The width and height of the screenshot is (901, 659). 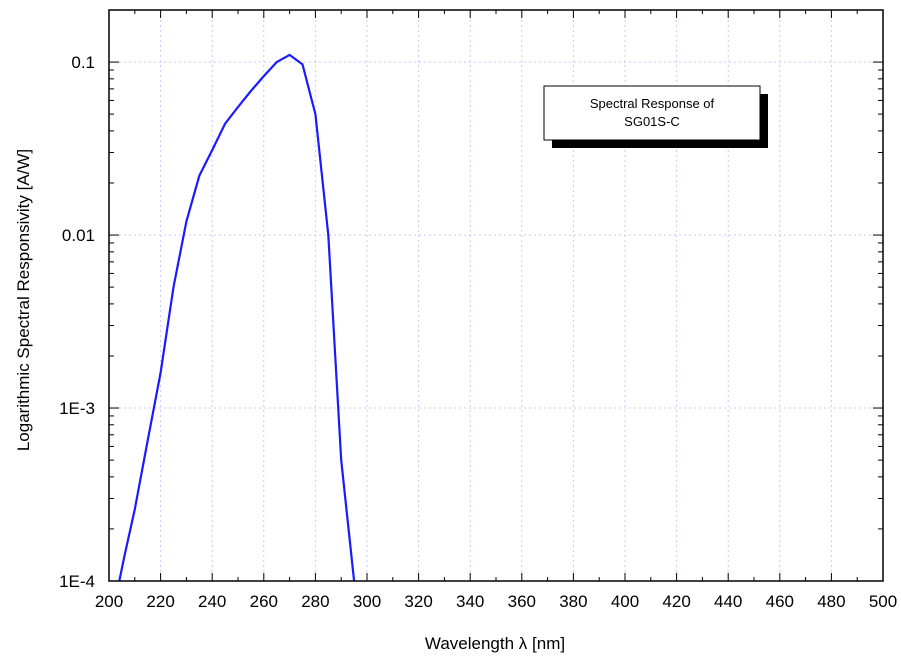 What do you see at coordinates (883, 601) in the screenshot?
I see `x-tick-label: 500` at bounding box center [883, 601].